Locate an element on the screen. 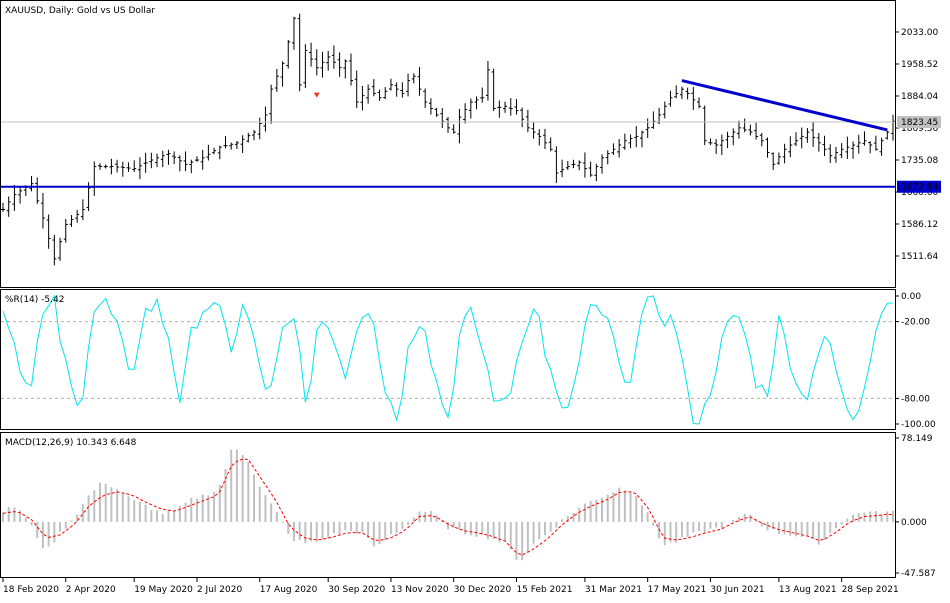 This screenshot has height=603, width=950. x-tick-label: 13 Nov 2020 is located at coordinates (420, 590).